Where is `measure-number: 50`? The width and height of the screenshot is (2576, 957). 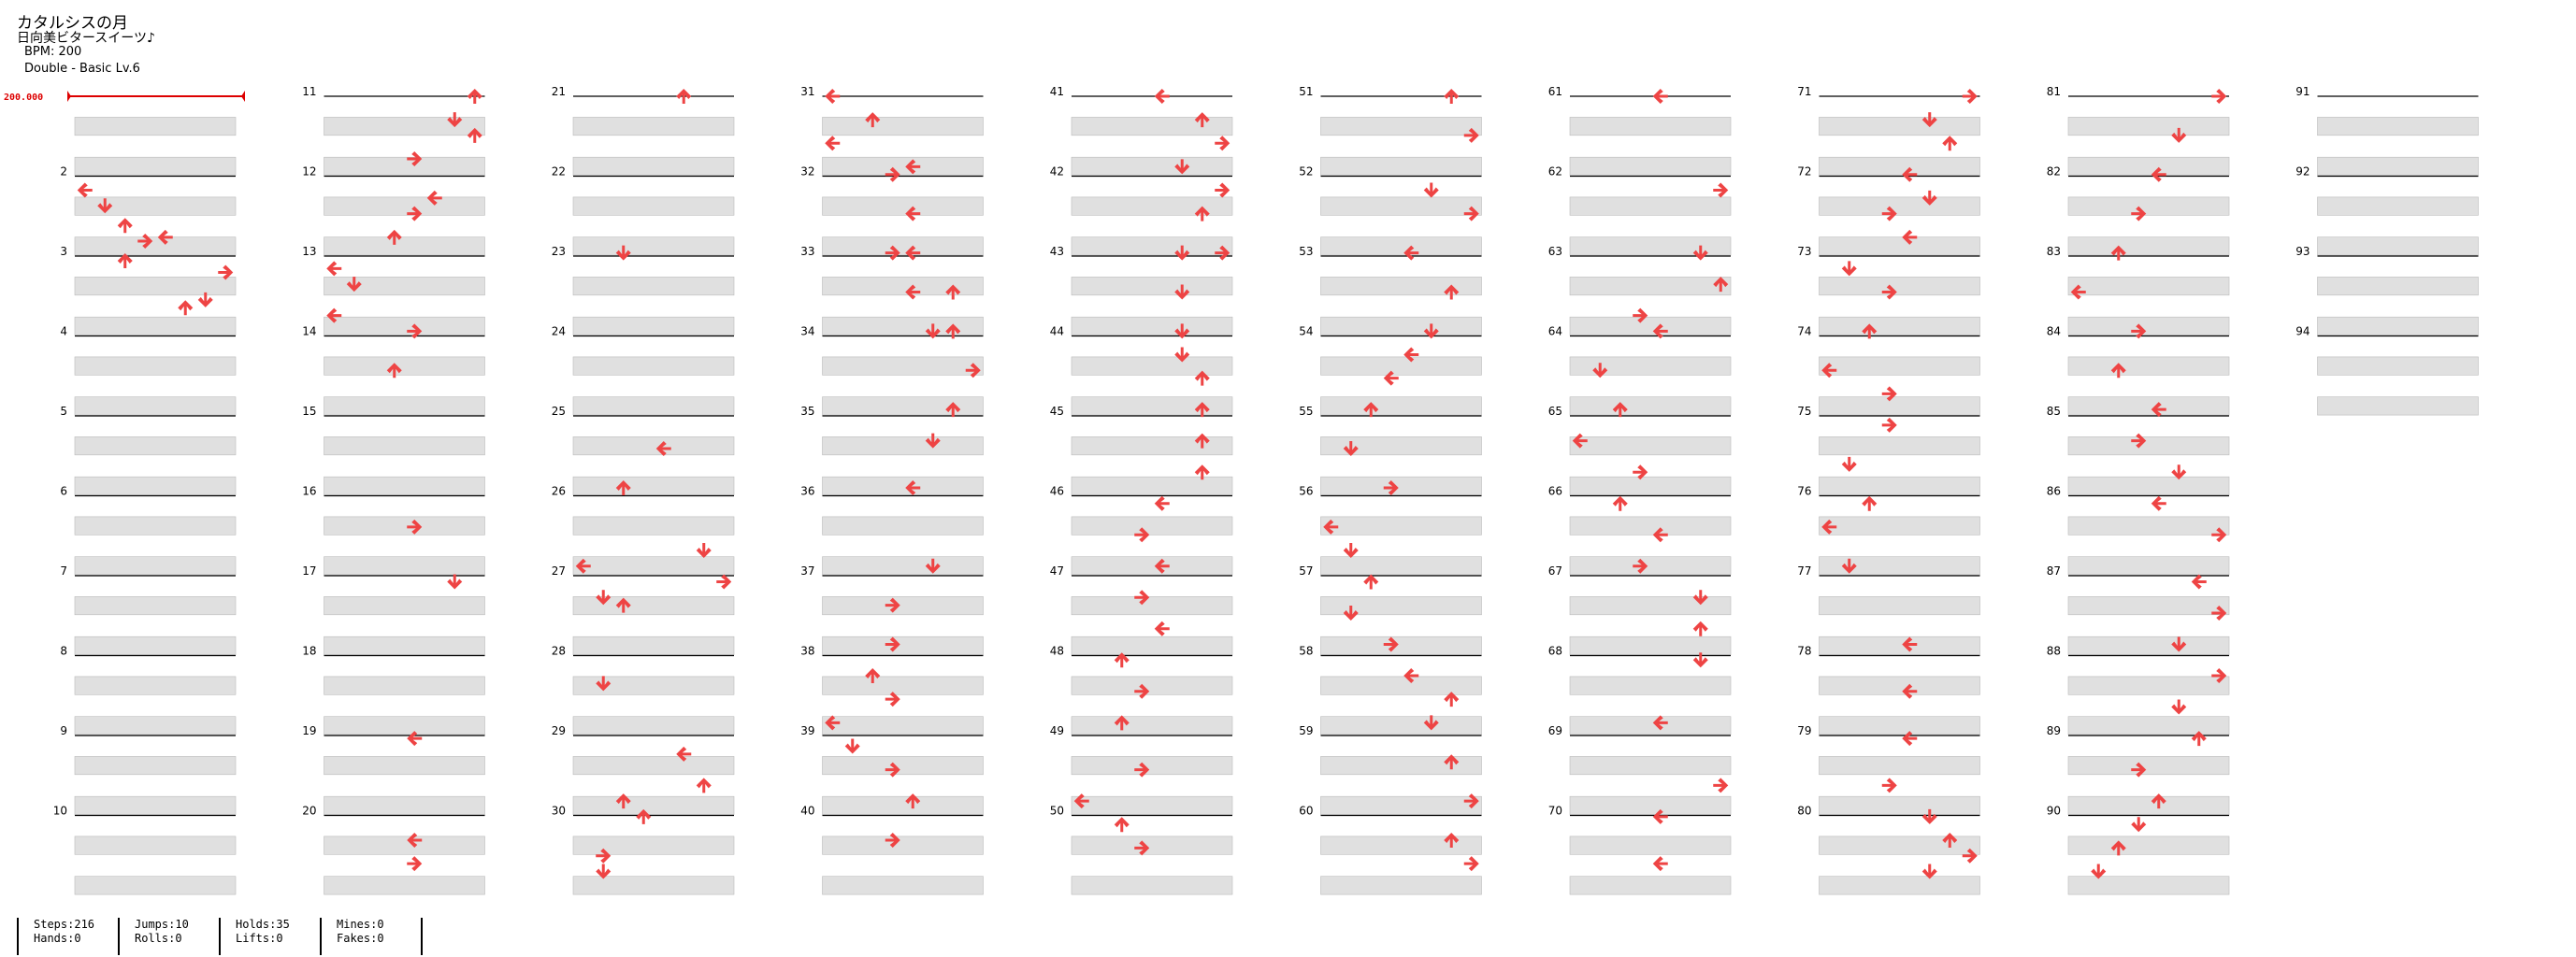 measure-number: 50 is located at coordinates (1057, 811).